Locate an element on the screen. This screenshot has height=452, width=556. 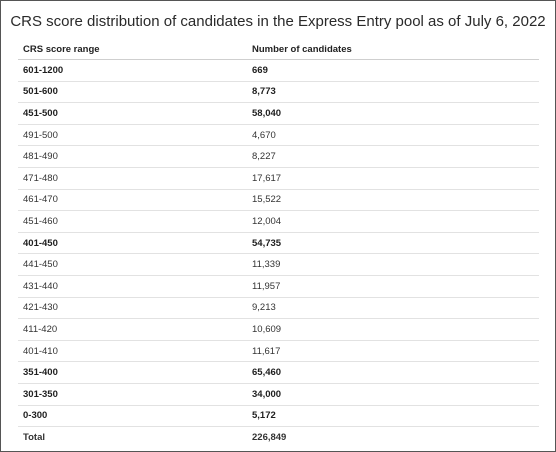
table-row: 421-430 9,213 is located at coordinates (278, 308).